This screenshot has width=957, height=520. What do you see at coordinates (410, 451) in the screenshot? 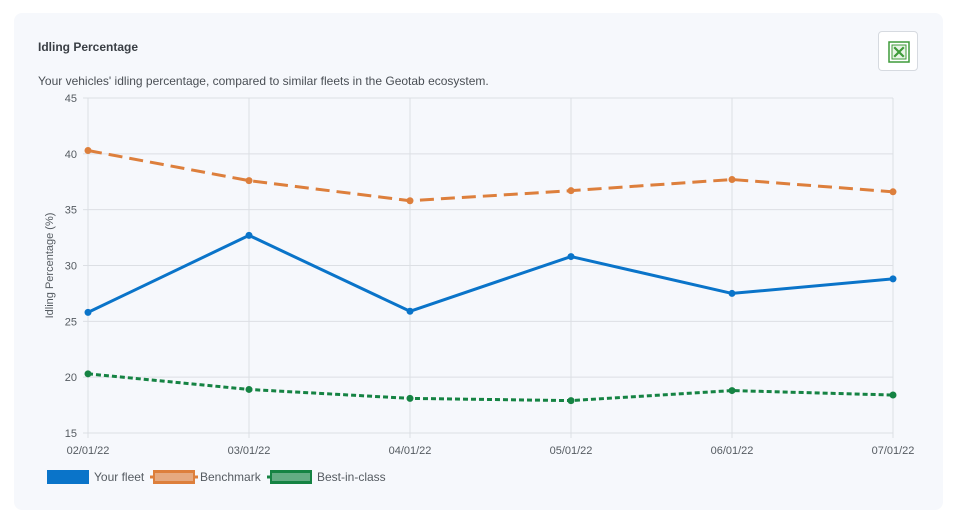
I see `x-tick-label: 04/01/22` at bounding box center [410, 451].